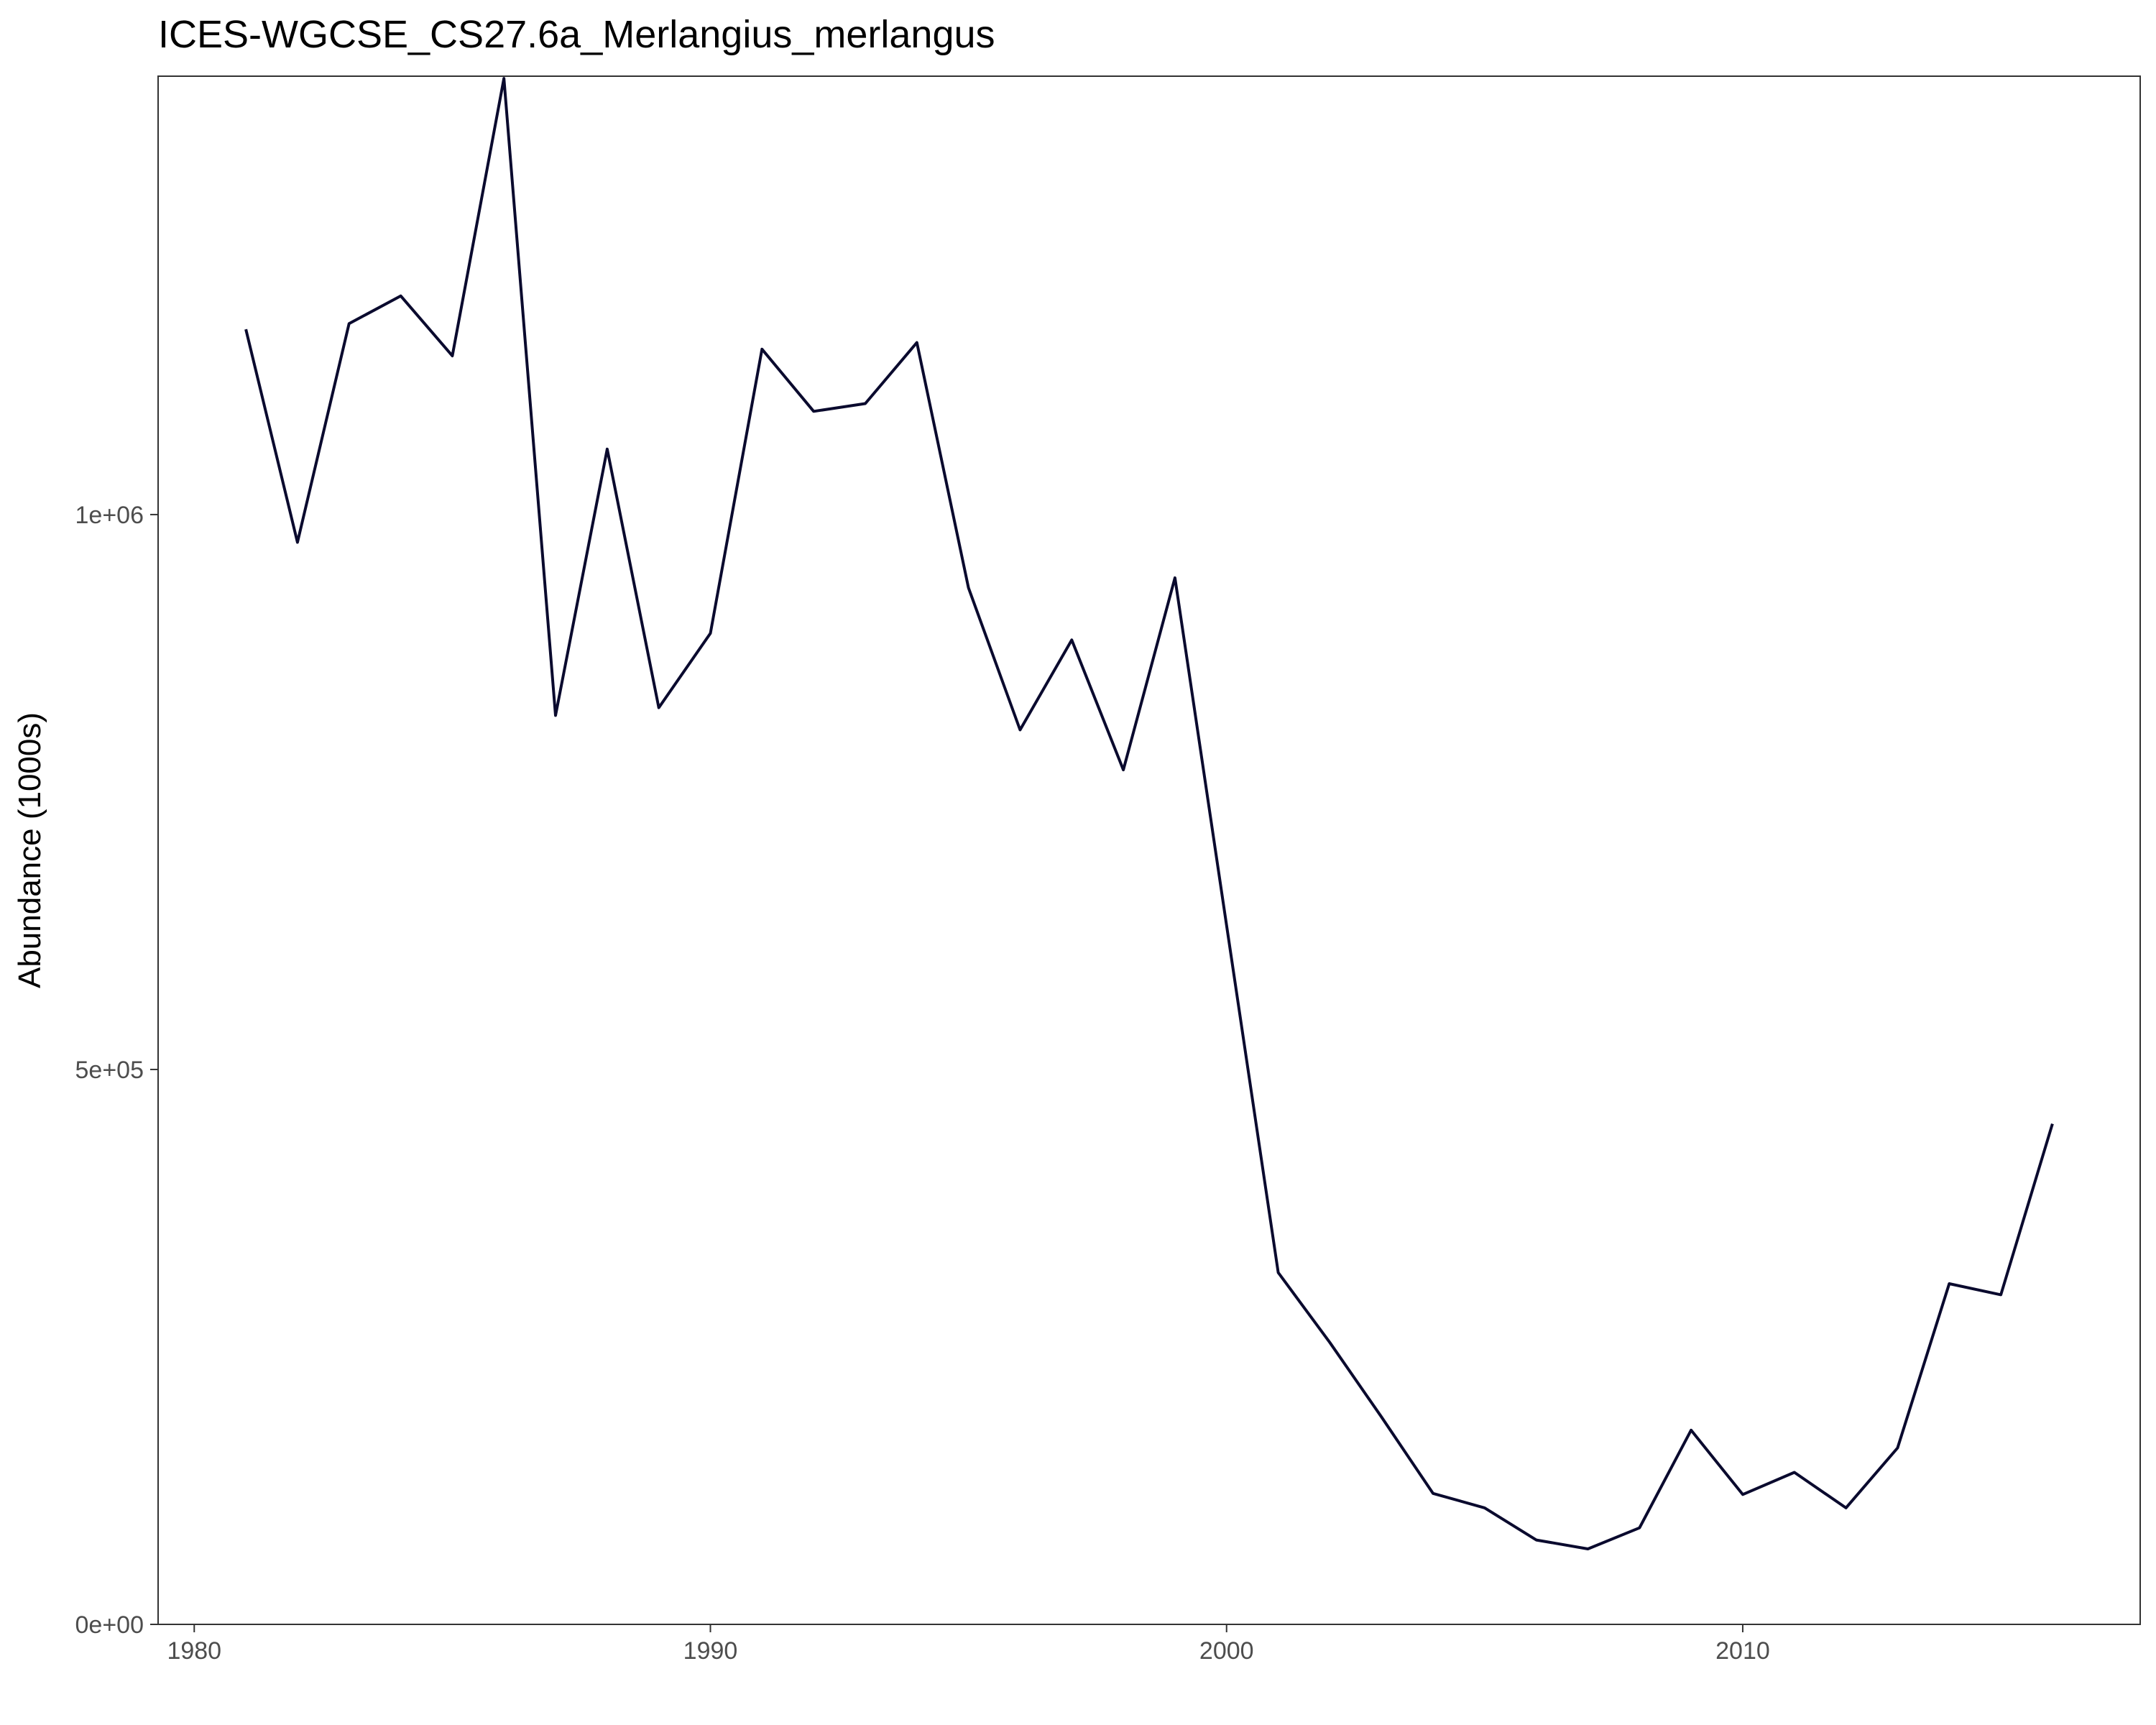 Image resolution: width=2156 pixels, height=1725 pixels. Describe the element at coordinates (109, 1625) in the screenshot. I see `y-tick-label: 0e+00` at that location.